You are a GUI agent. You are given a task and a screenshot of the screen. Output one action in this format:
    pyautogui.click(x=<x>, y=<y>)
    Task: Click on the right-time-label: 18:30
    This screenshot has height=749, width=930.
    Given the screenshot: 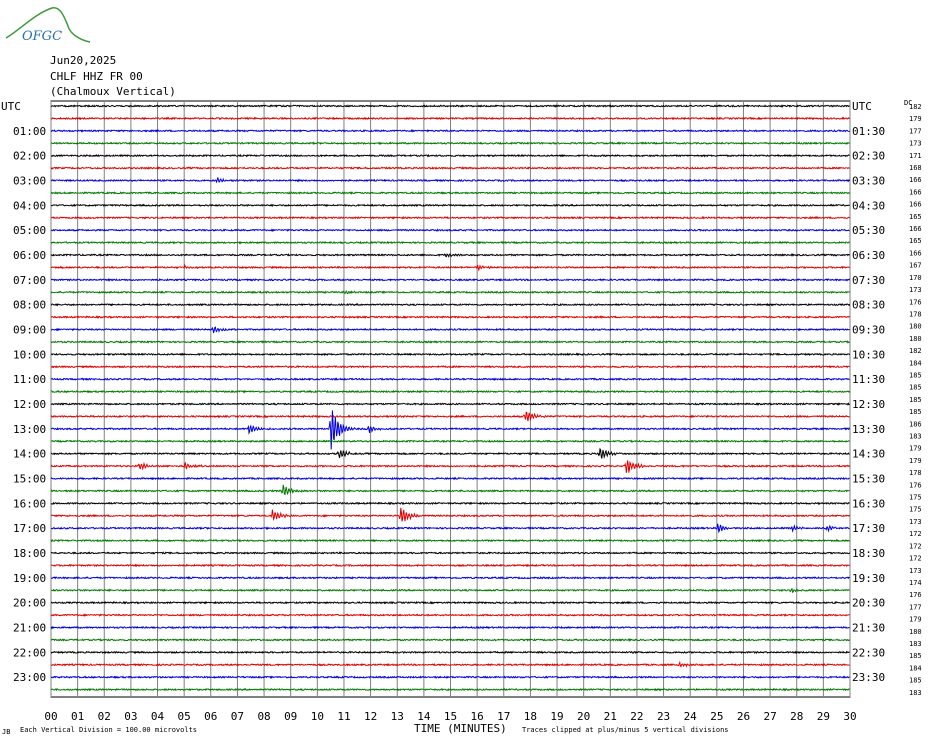 What is the action you would take?
    pyautogui.click(x=868, y=553)
    